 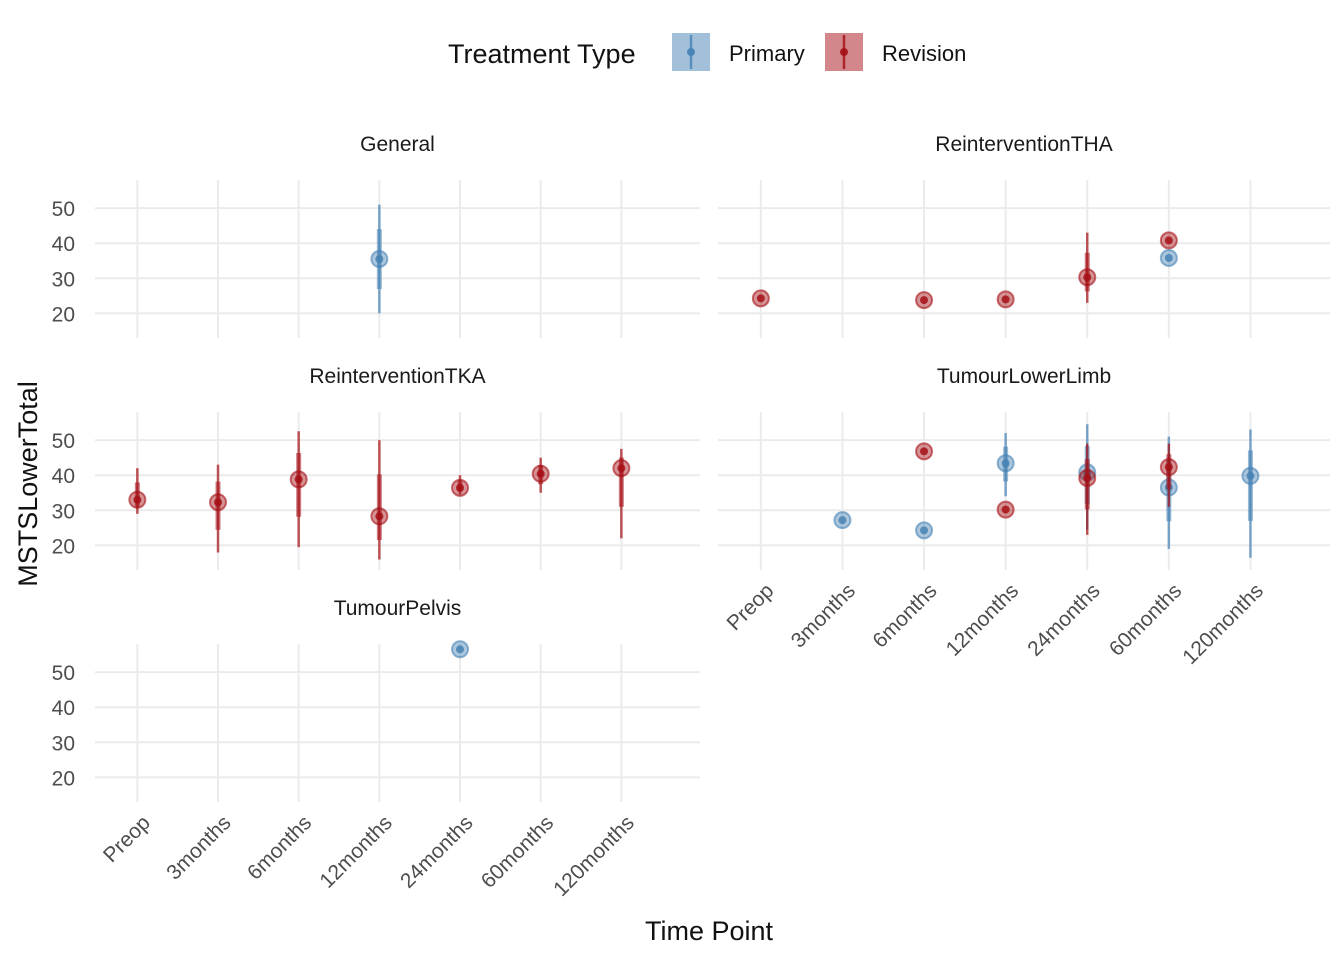 What do you see at coordinates (398, 608) in the screenshot?
I see `panel-title: TumourPelvis` at bounding box center [398, 608].